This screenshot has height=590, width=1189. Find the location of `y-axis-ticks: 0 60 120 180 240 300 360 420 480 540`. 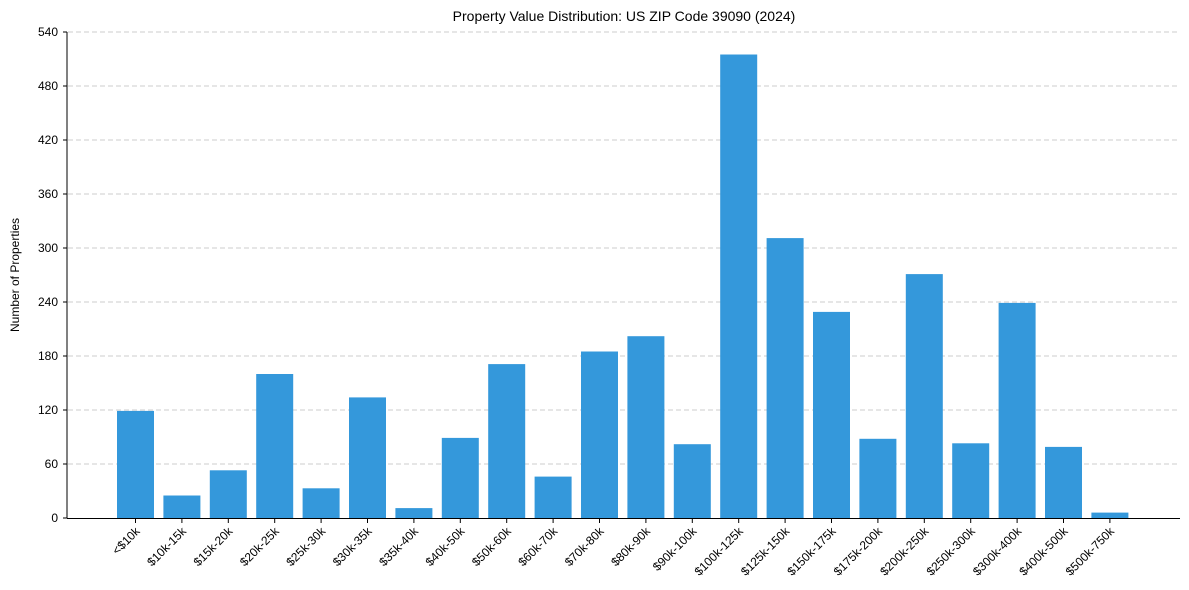

y-axis-ticks: 0 60 120 180 240 300 360 420 480 540 is located at coordinates (52, 275).